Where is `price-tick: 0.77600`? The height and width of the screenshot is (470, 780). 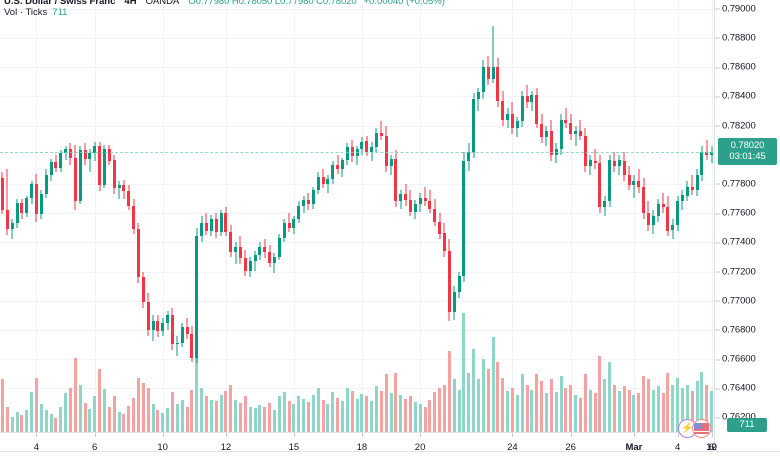
price-tick: 0.77600 is located at coordinates (735, 213).